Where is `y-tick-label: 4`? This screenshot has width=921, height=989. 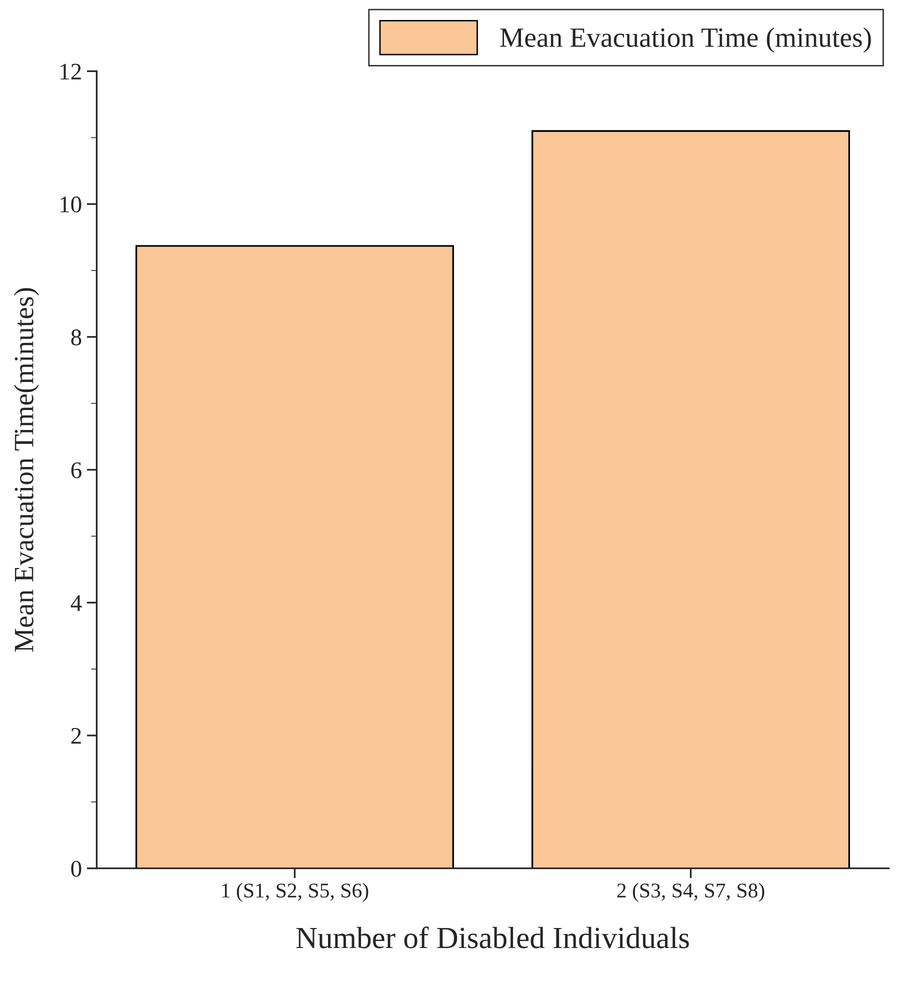 y-tick-label: 4 is located at coordinates (76, 603).